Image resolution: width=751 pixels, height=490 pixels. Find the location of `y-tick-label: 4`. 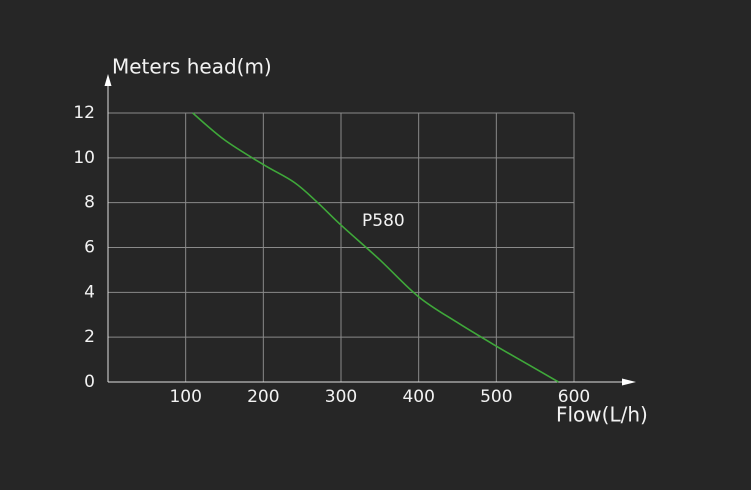

y-tick-label: 4 is located at coordinates (89, 292).